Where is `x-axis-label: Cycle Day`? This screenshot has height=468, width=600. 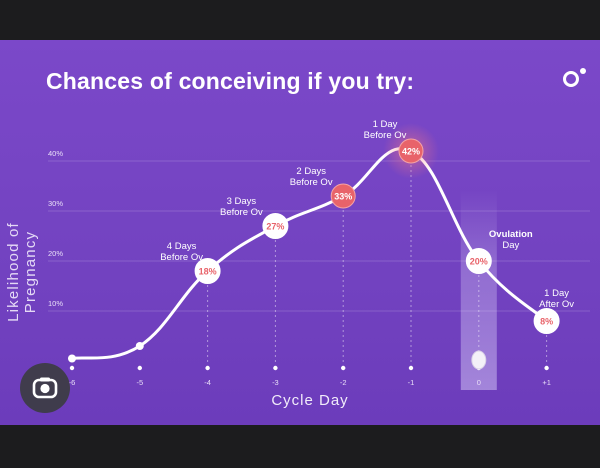
x-axis-label: Cycle Day is located at coordinates (310, 400).